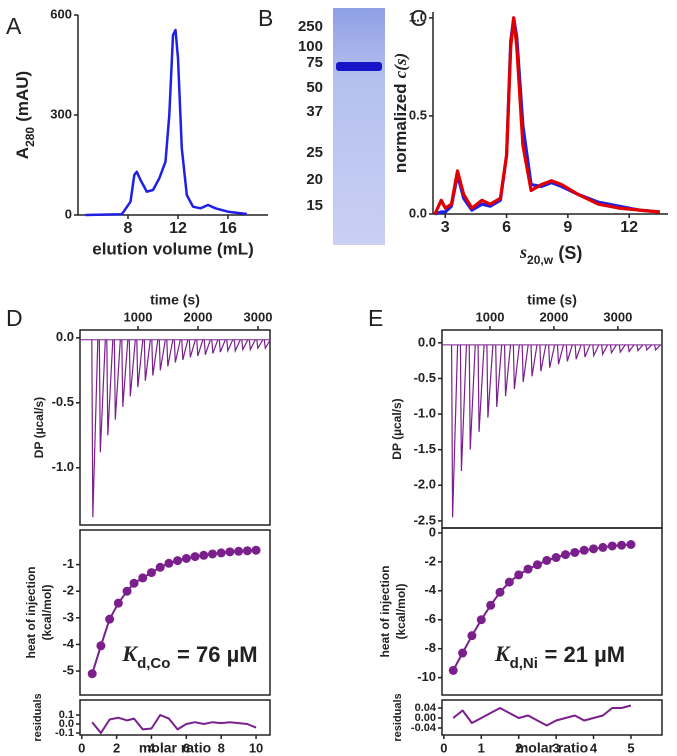 The height and width of the screenshot is (756, 677). I want to click on panel-letter: C, so click(418, 18).